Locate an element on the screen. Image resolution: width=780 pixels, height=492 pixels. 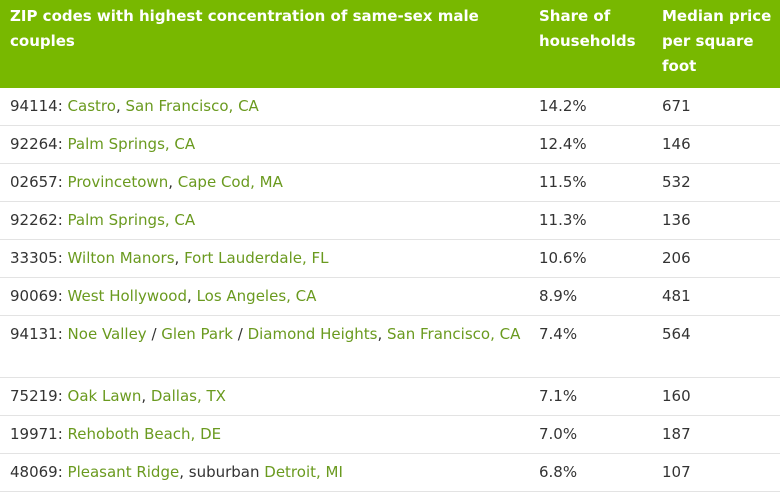
price-cell: 481 is located at coordinates (716, 296).